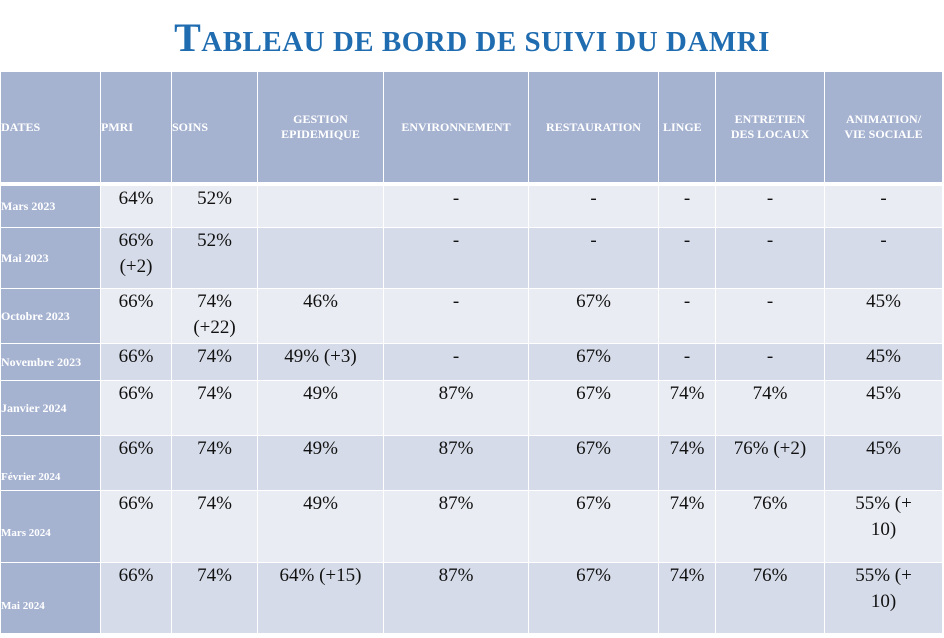  I want to click on date-cell: Mai 2024, so click(50, 598).